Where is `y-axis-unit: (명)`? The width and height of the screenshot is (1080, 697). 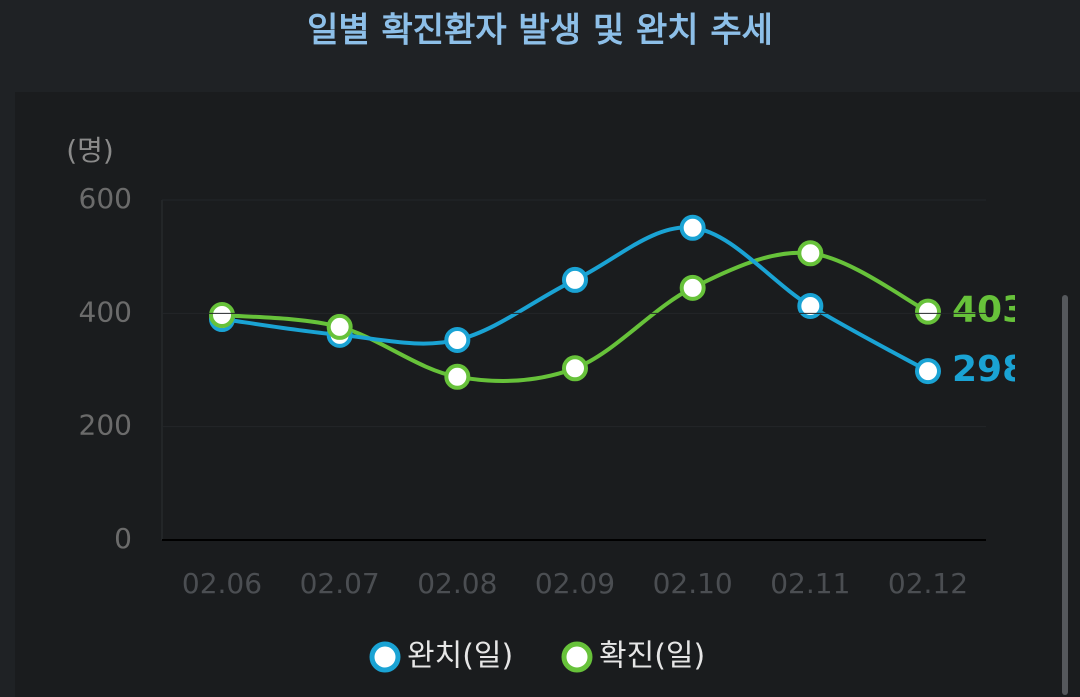 y-axis-unit: (명) is located at coordinates (90, 150).